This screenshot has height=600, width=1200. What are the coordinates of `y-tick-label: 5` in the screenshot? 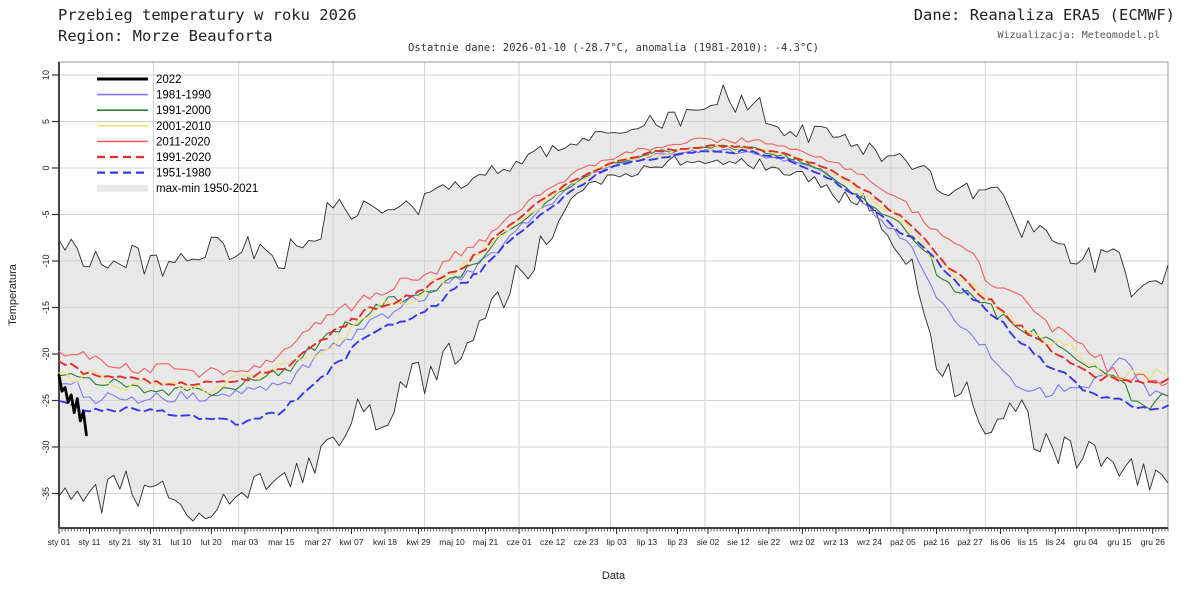 It's located at (46, 121).